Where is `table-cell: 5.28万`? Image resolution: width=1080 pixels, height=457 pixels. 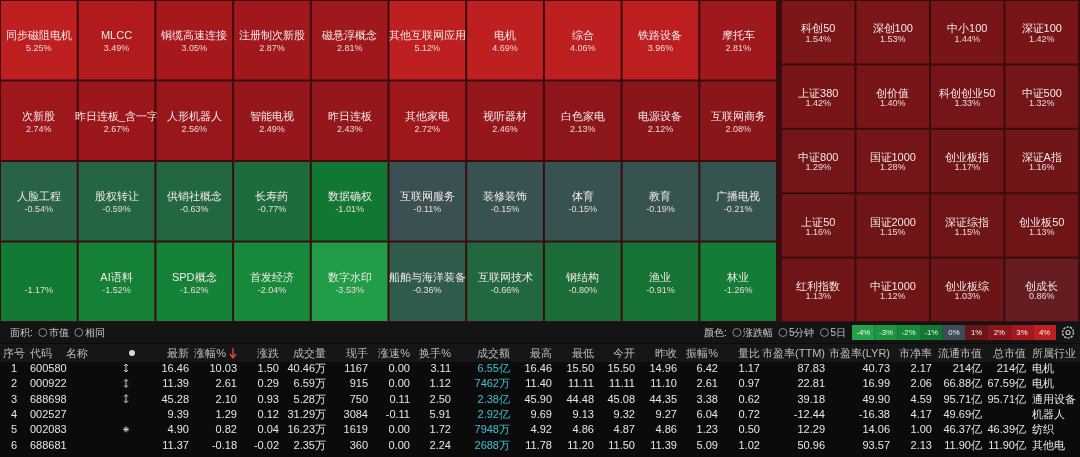 table-cell: 5.28万 is located at coordinates (309, 398).